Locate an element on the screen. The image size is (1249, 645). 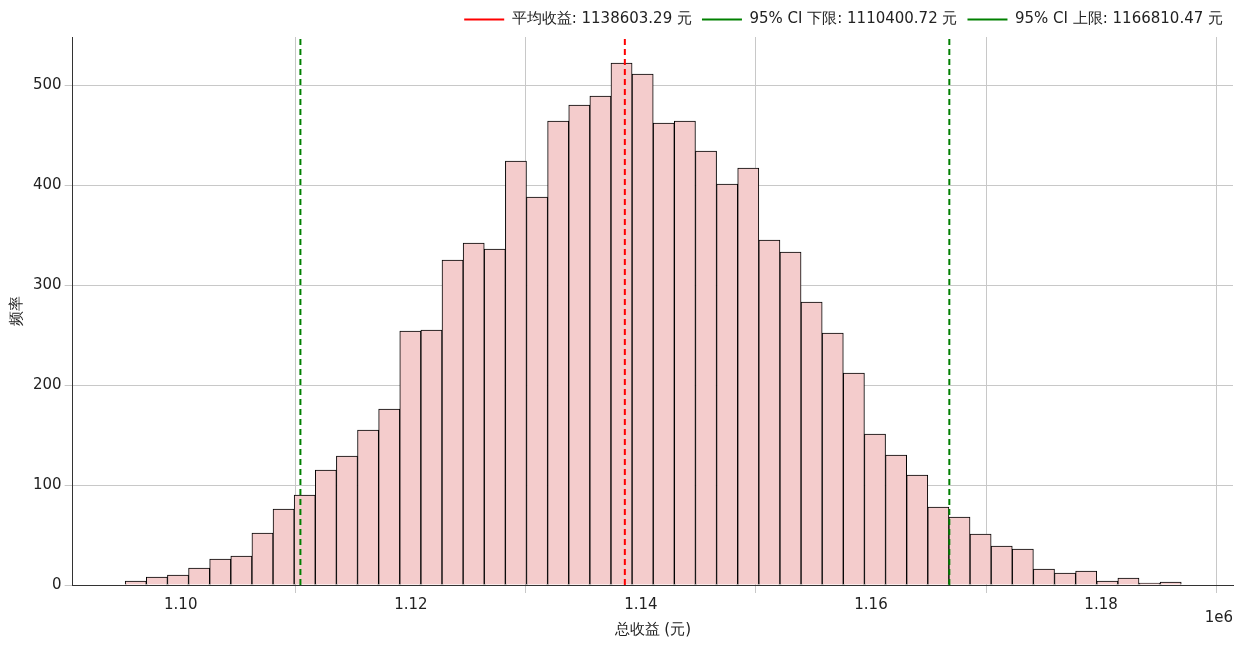
y-tick-label: 200 is located at coordinates (47, 383).